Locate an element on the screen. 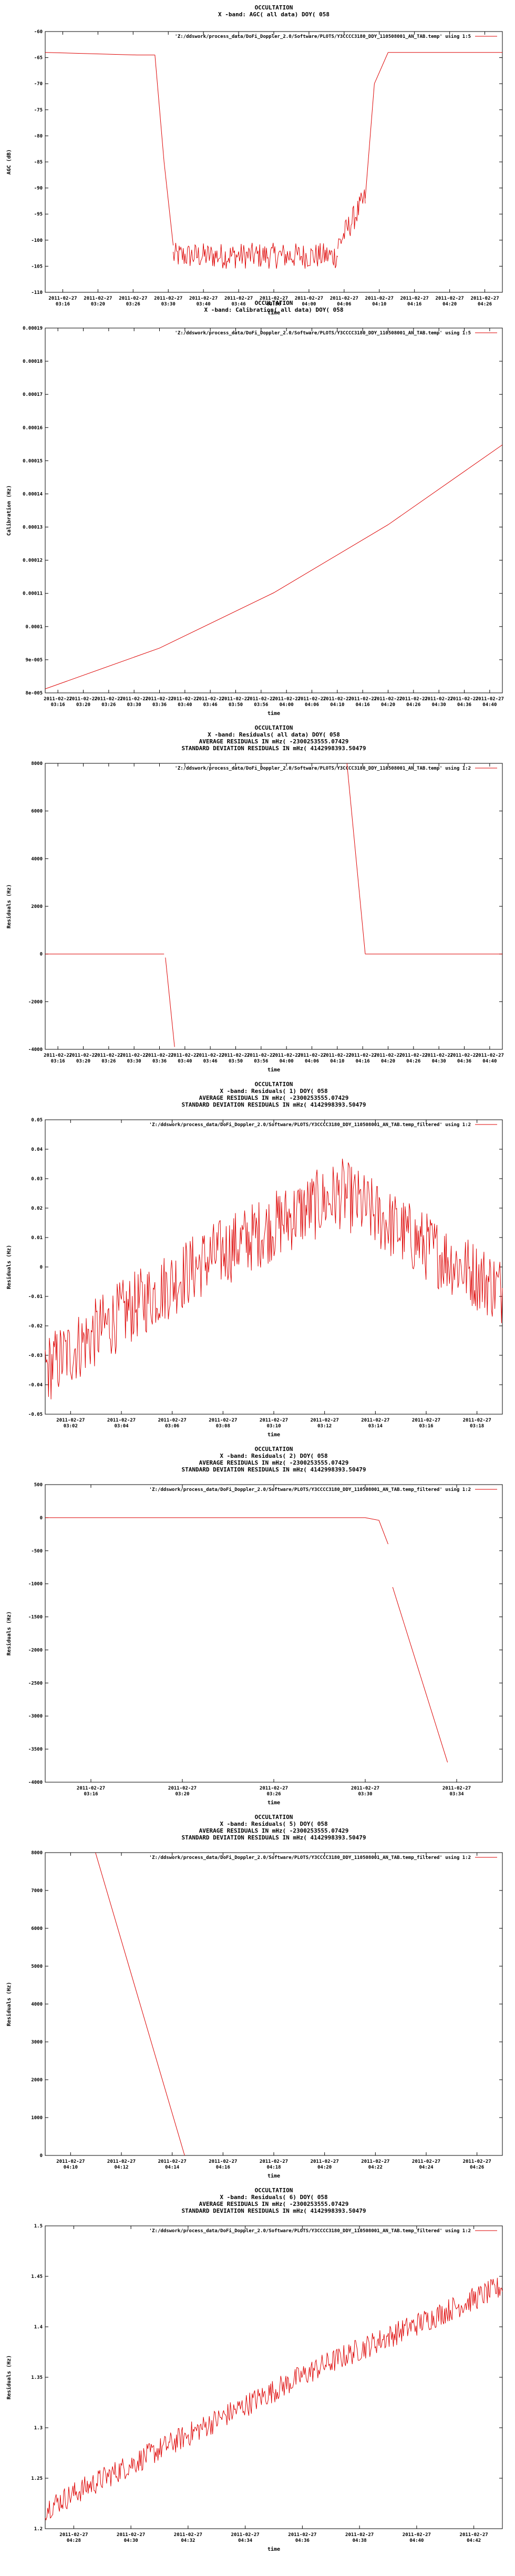 The image size is (515, 2576). y-tick-label: -3500 is located at coordinates (35, 1749).